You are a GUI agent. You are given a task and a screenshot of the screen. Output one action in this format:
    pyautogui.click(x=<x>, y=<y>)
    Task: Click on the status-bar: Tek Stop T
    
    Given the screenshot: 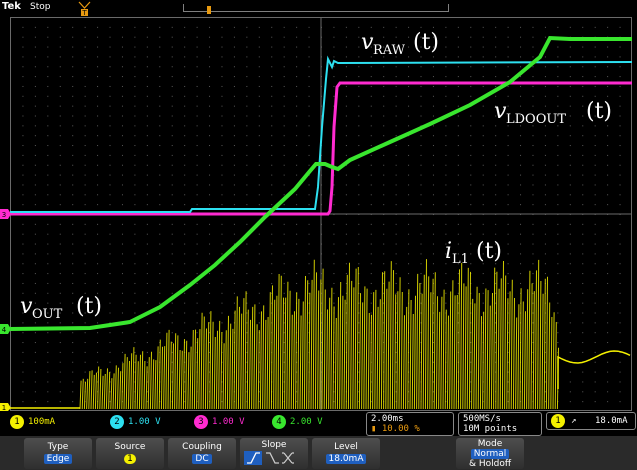 What is the action you would take?
    pyautogui.click(x=318, y=8)
    